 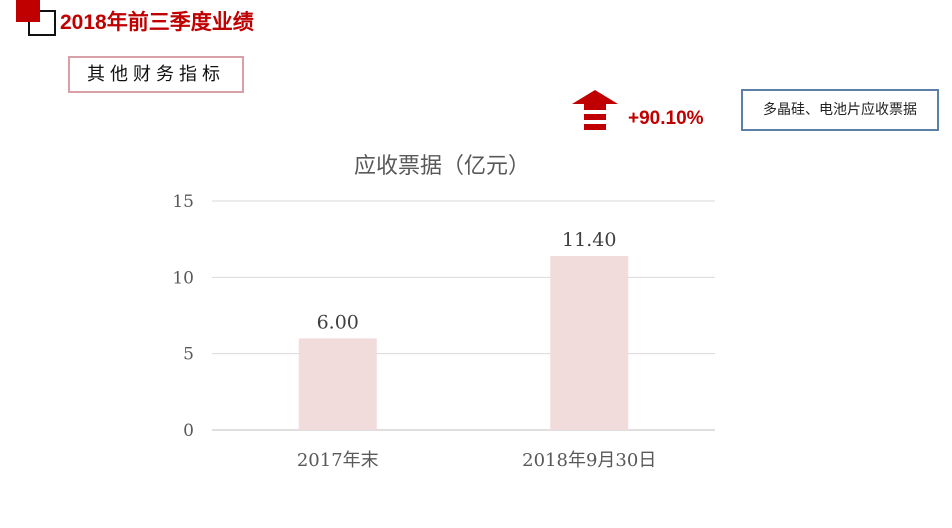 What do you see at coordinates (42, 23) in the screenshot?
I see `title-decoration-outline` at bounding box center [42, 23].